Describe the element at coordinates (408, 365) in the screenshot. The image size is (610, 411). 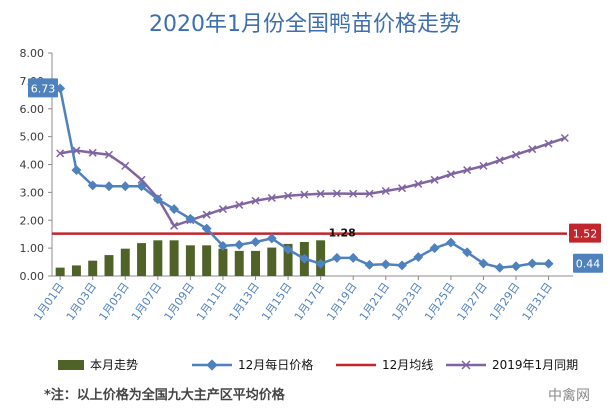
I see `legend-label-avg: 12月均线` at that location.